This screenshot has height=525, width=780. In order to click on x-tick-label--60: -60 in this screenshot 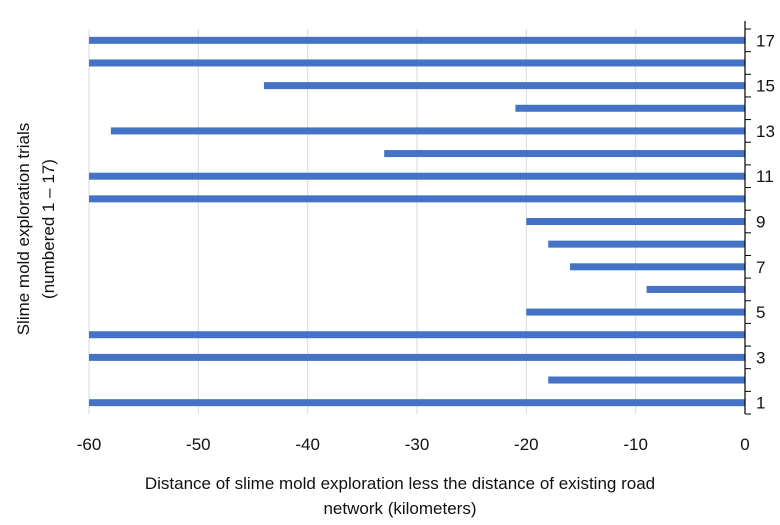, I will do `click(89, 444)`.